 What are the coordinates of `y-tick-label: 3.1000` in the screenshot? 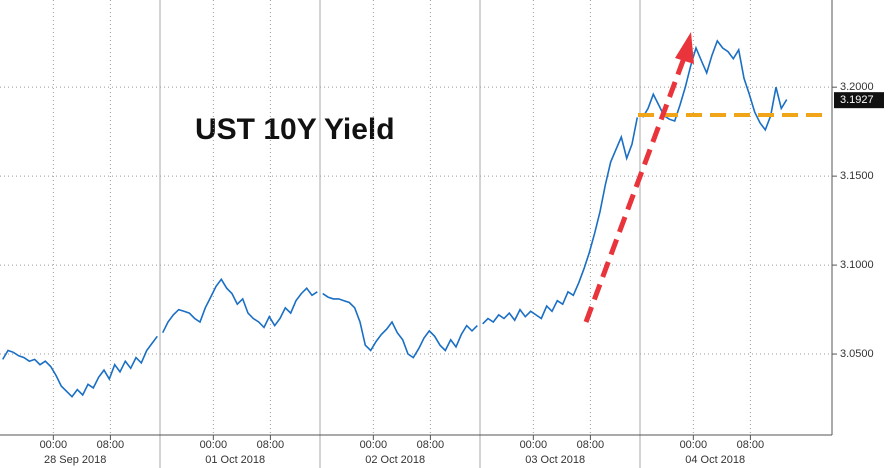 It's located at (857, 265).